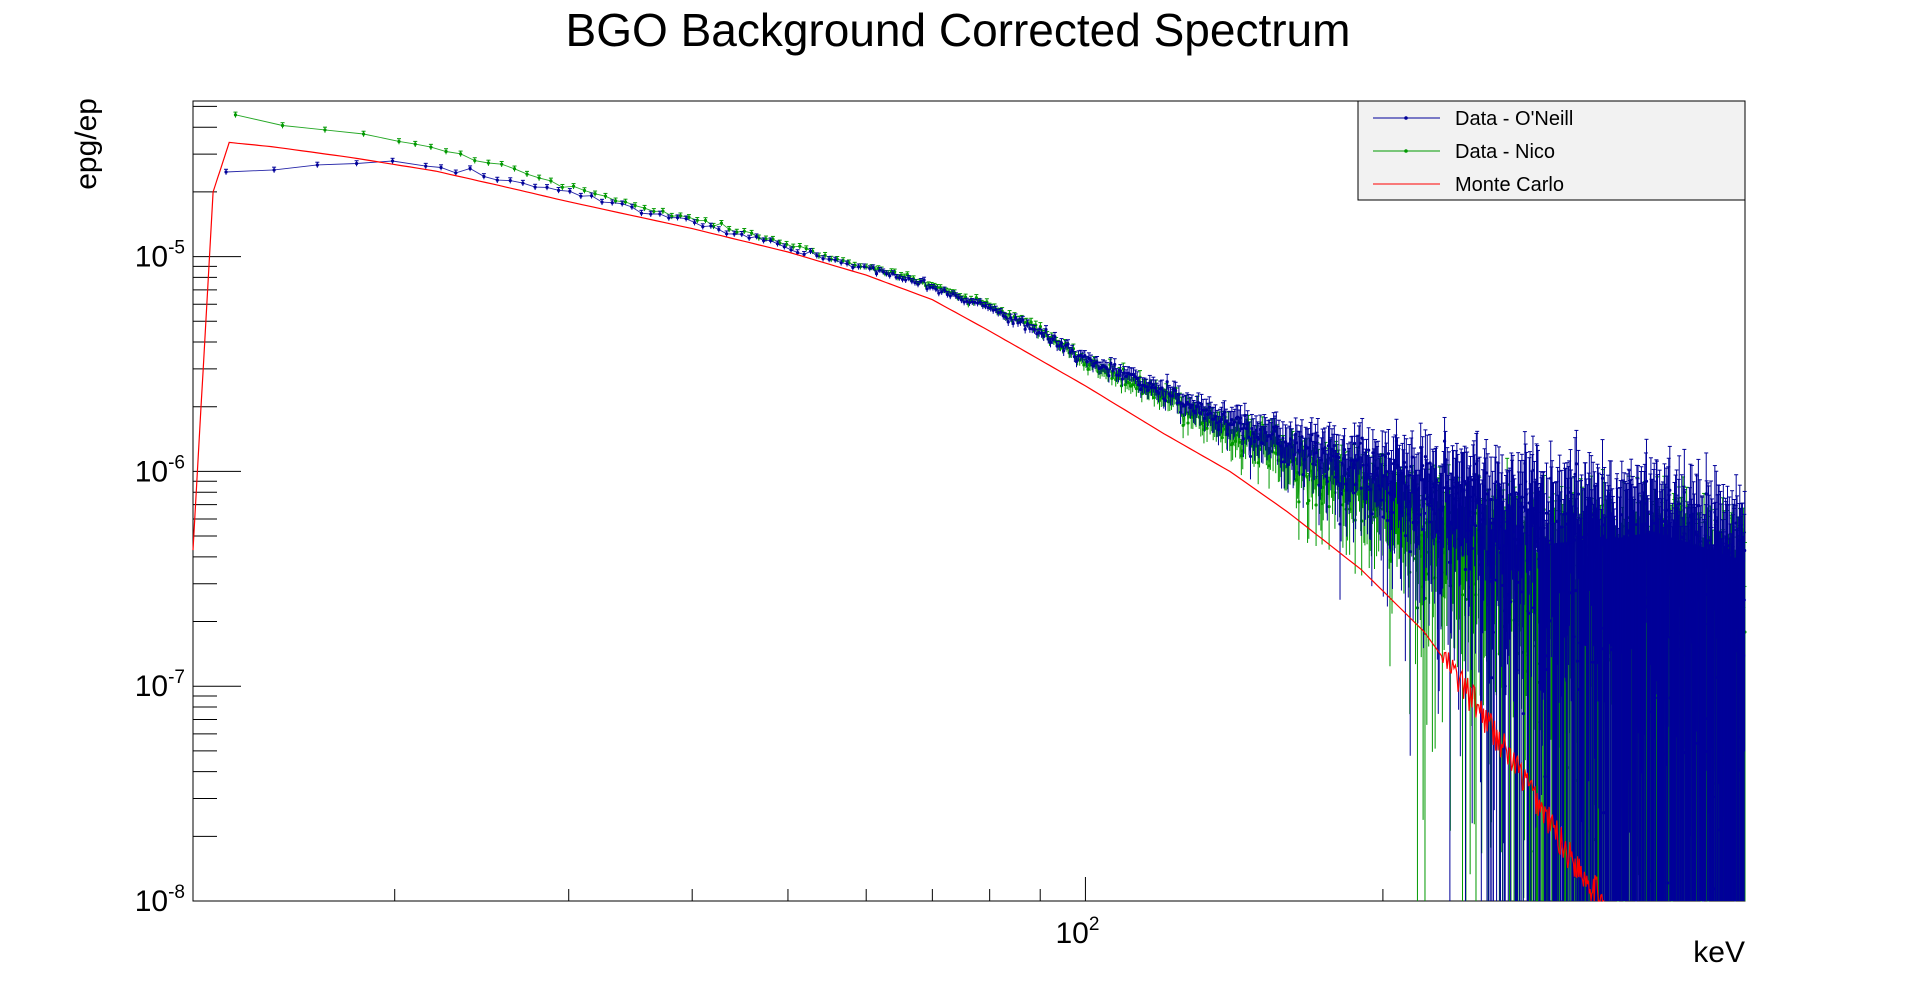  What do you see at coordinates (160, 900) in the screenshot?
I see `y-tick-label: 10⁻⁸` at bounding box center [160, 900].